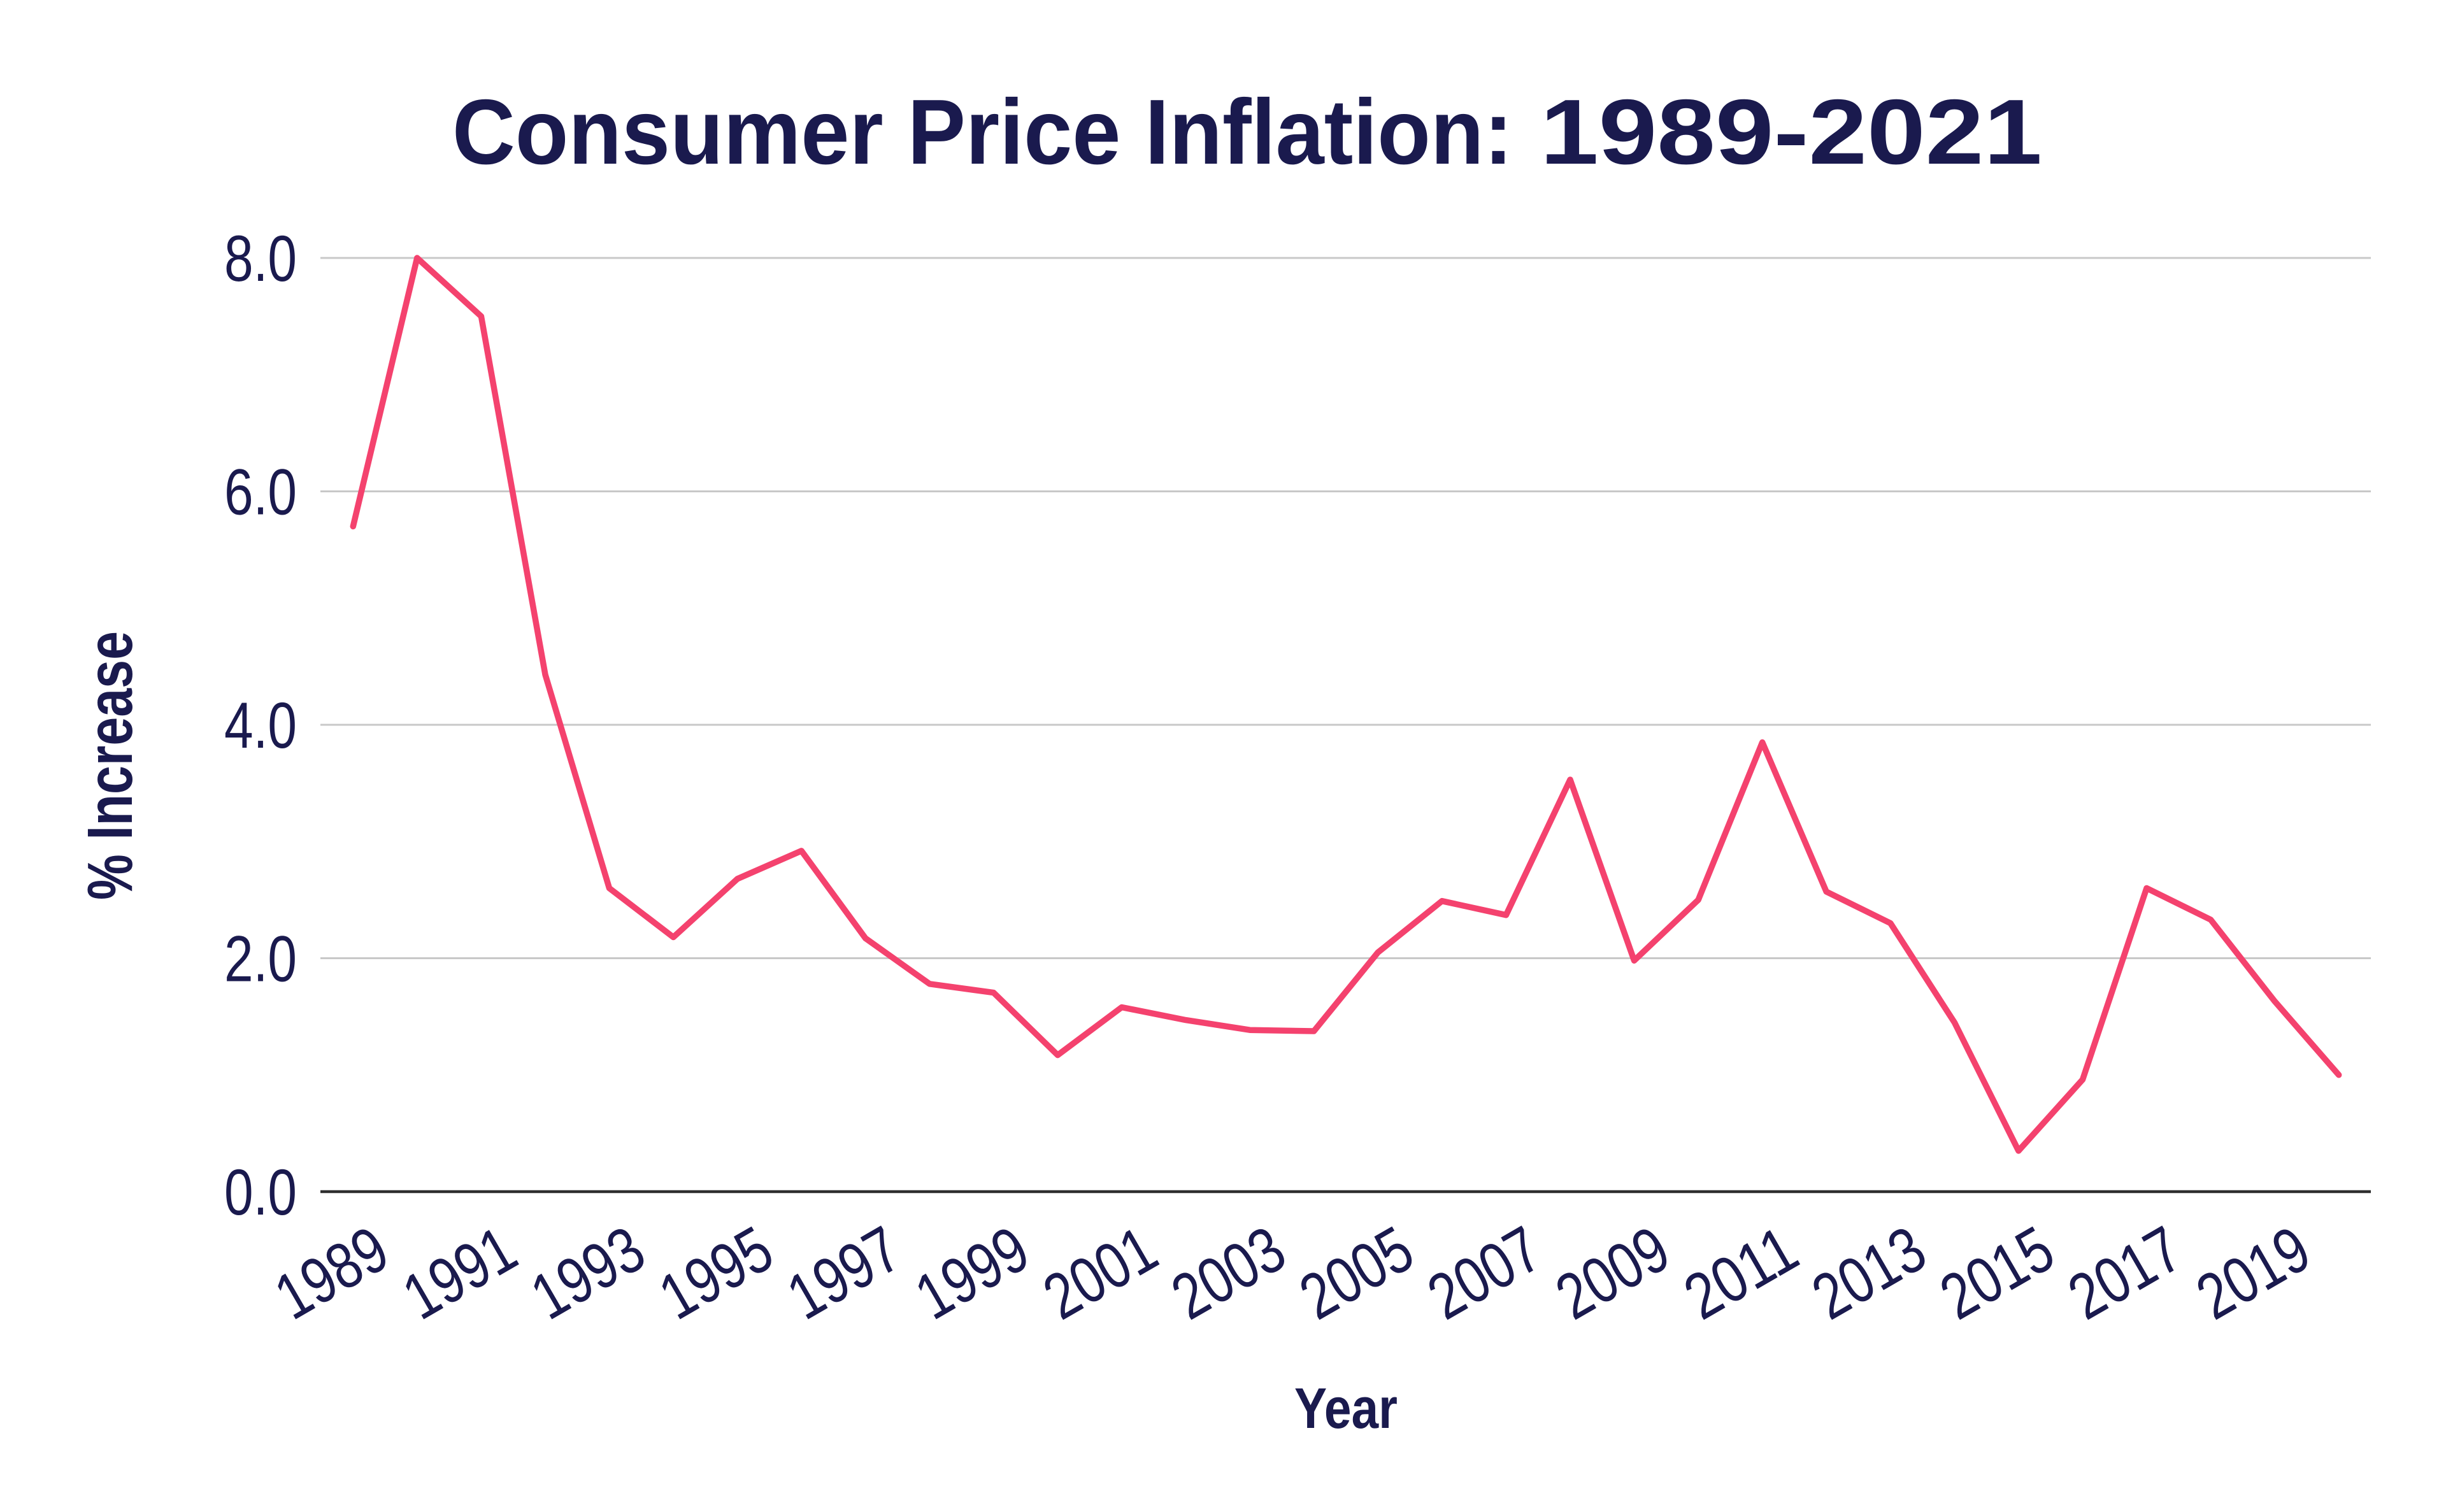 The width and height of the screenshot is (2446, 1512). I want to click on svg-text: 0.0, so click(260, 1192).